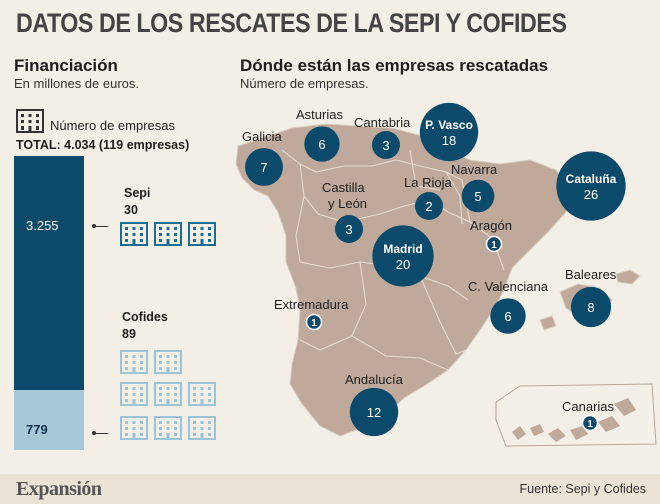 Image resolution: width=660 pixels, height=504 pixels. I want to click on bubble-value-madrid: 20, so click(403, 264).